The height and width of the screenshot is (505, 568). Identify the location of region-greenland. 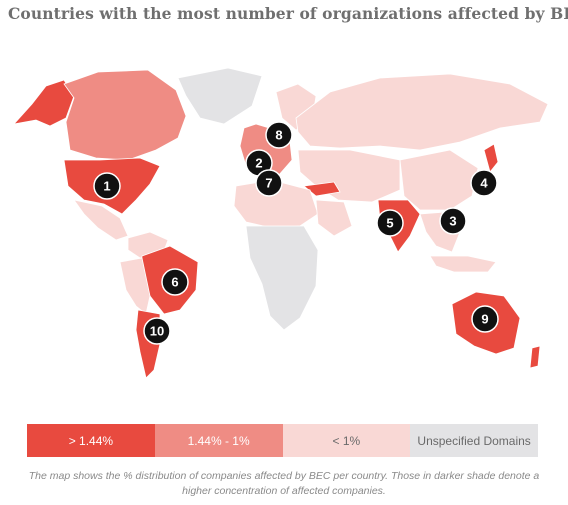
(220, 96).